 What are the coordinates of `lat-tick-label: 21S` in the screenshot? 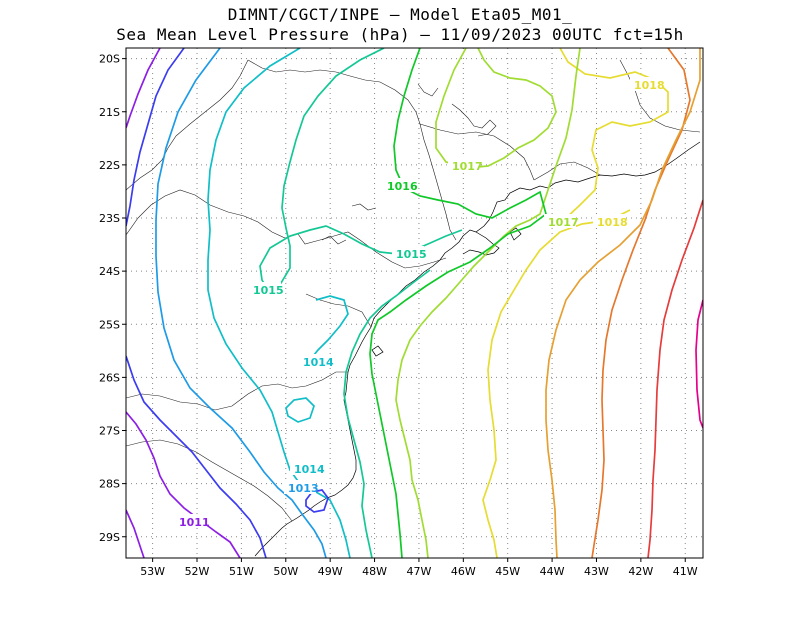 It's located at (109, 112).